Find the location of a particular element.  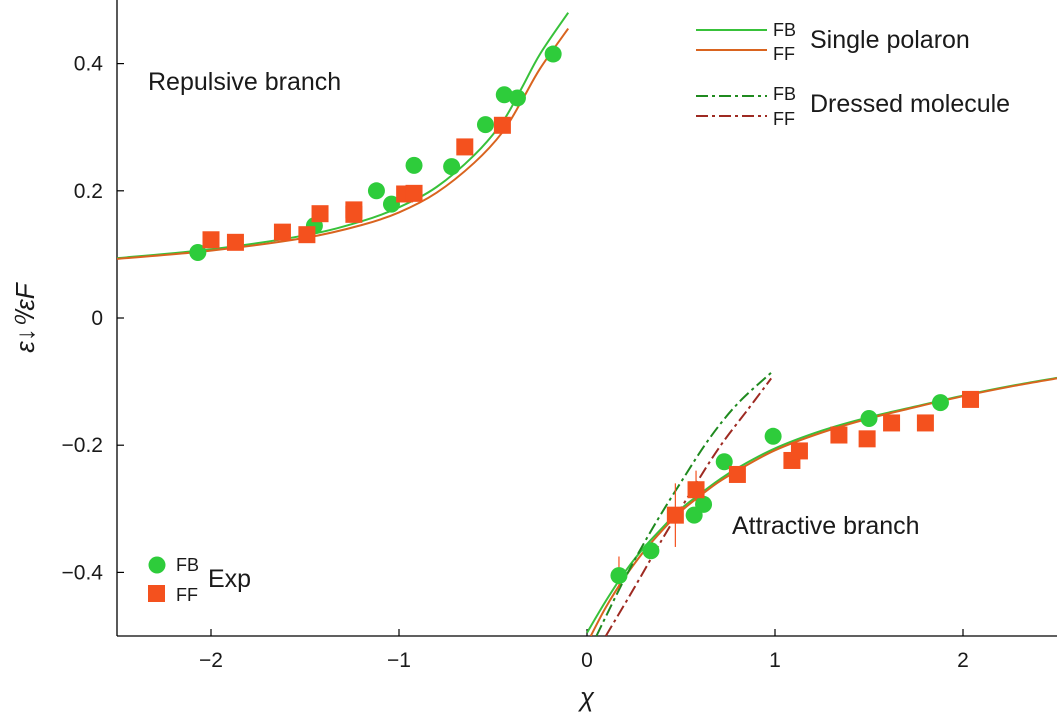

legend-fb-label-1: FB is located at coordinates (784, 30).